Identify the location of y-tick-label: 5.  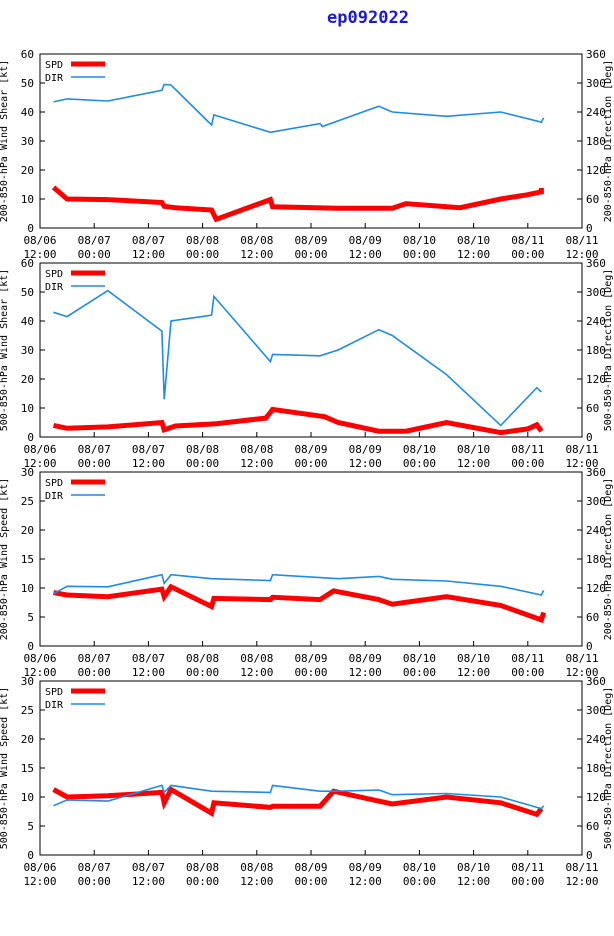
(30, 617).